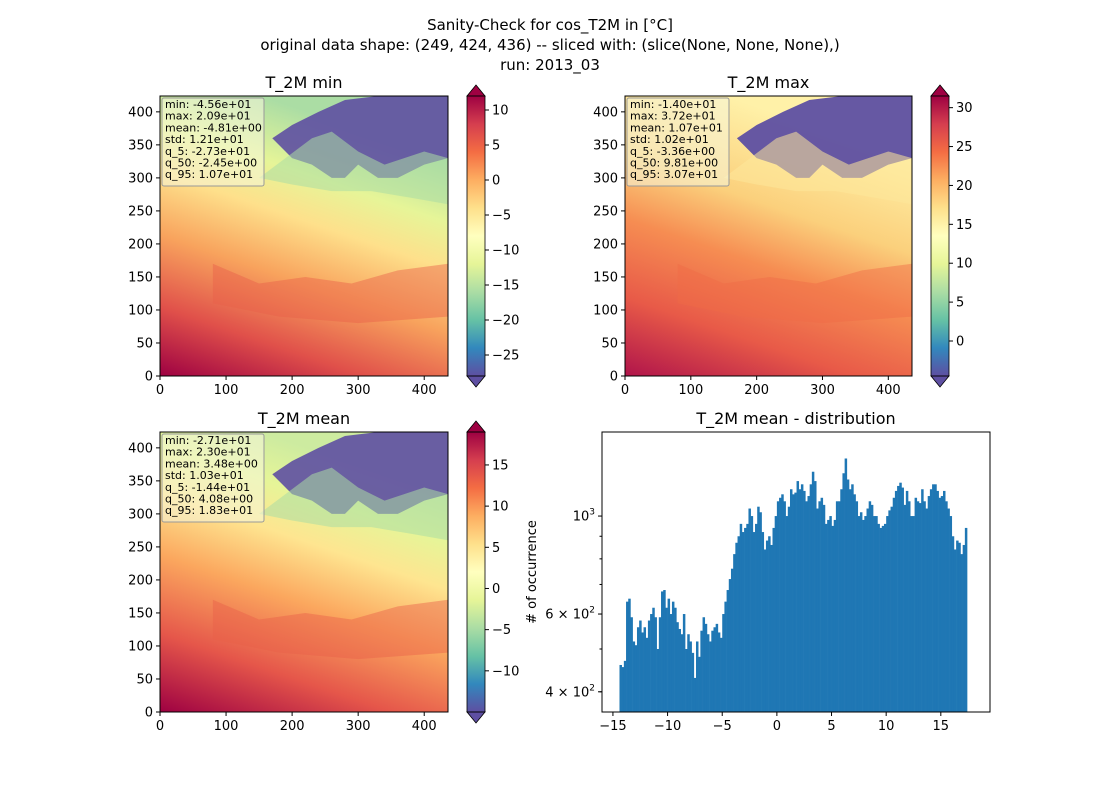  Describe the element at coordinates (940, 381) in the screenshot. I see `colorbar-extend-min` at that location.